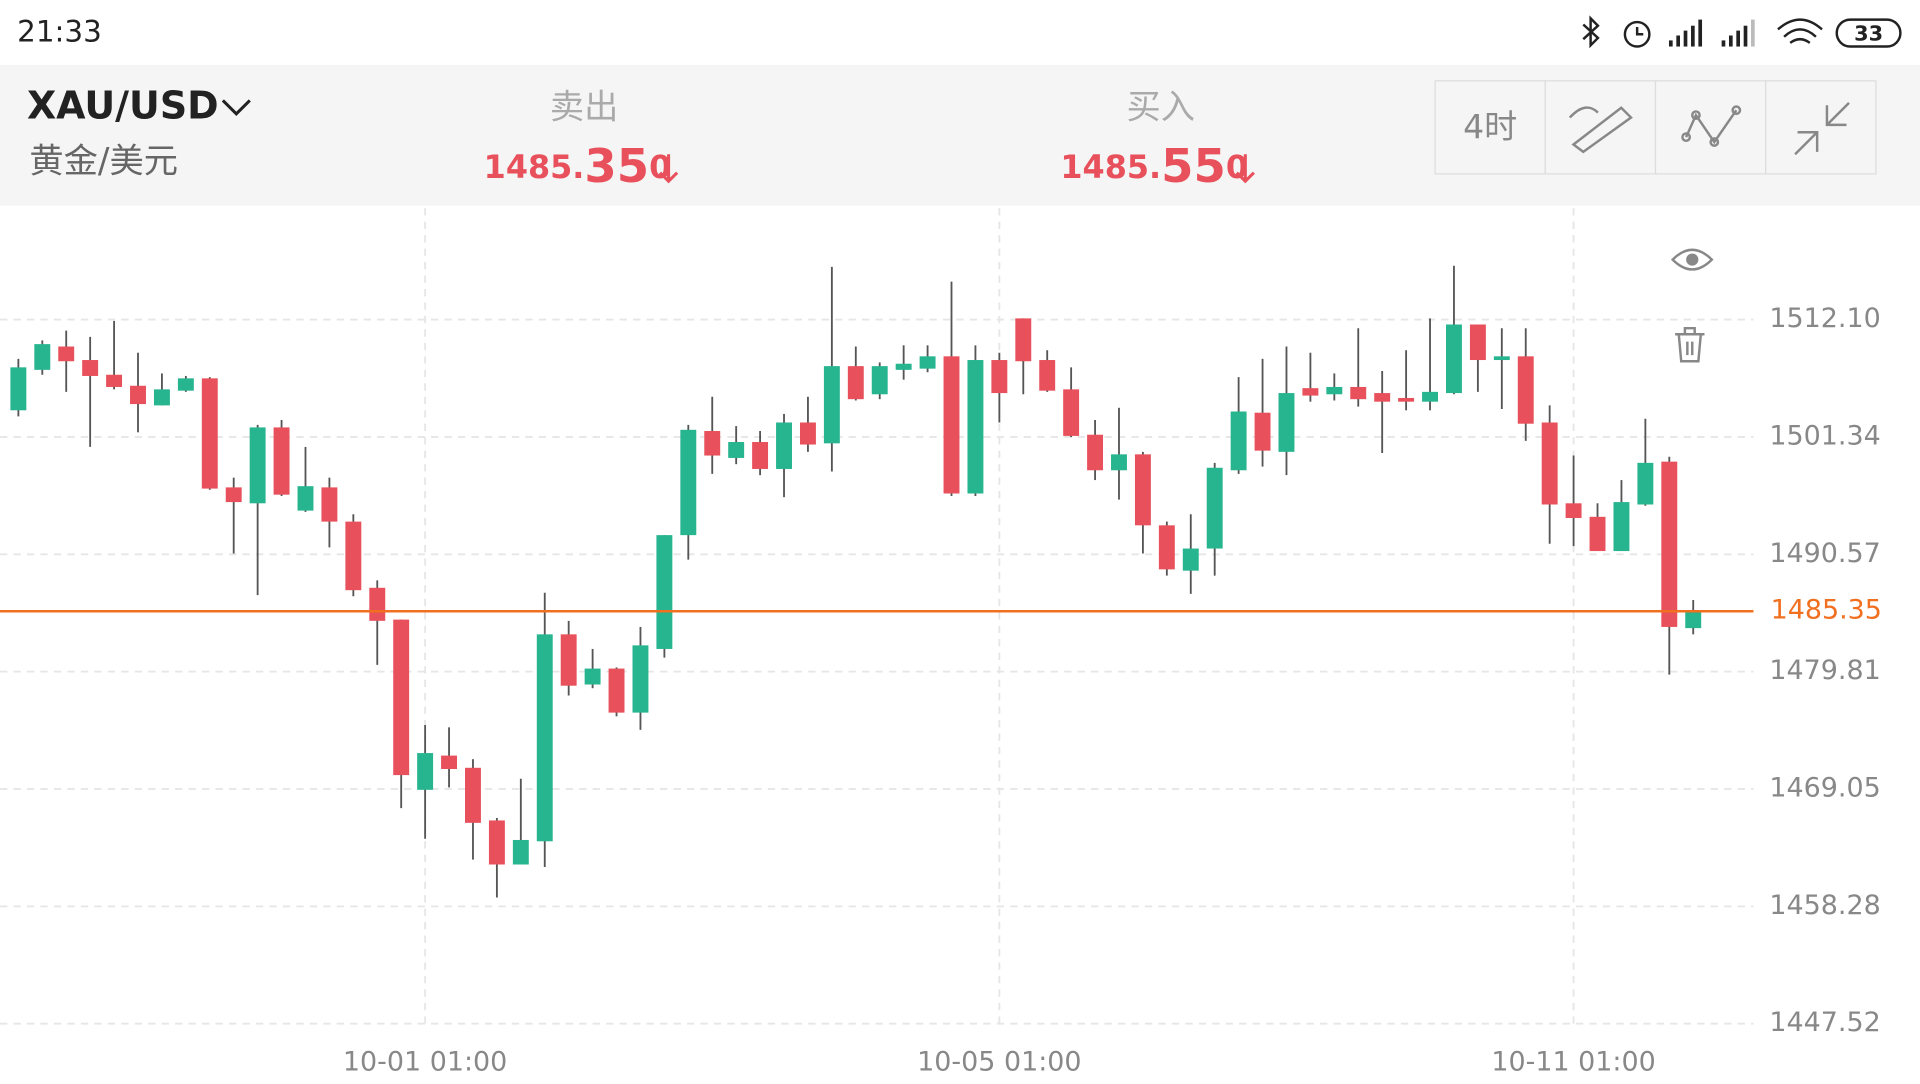 The image size is (1920, 1084). What do you see at coordinates (999, 1061) in the screenshot?
I see `x-tick-label: 10-05 01:00` at bounding box center [999, 1061].